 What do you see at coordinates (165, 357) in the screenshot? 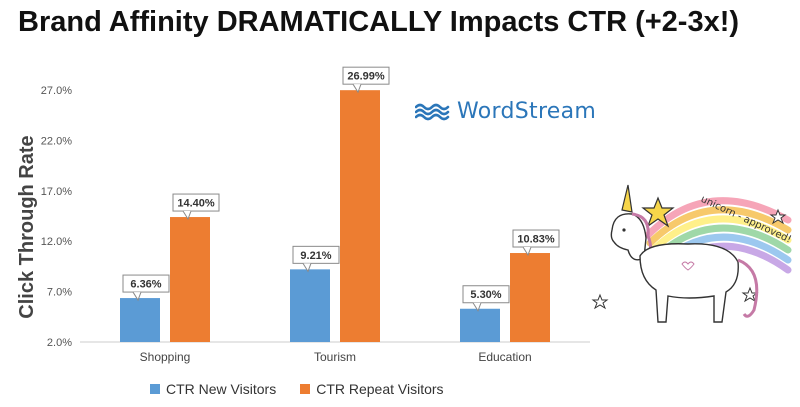
I see `x-tick-label: Shopping` at bounding box center [165, 357].